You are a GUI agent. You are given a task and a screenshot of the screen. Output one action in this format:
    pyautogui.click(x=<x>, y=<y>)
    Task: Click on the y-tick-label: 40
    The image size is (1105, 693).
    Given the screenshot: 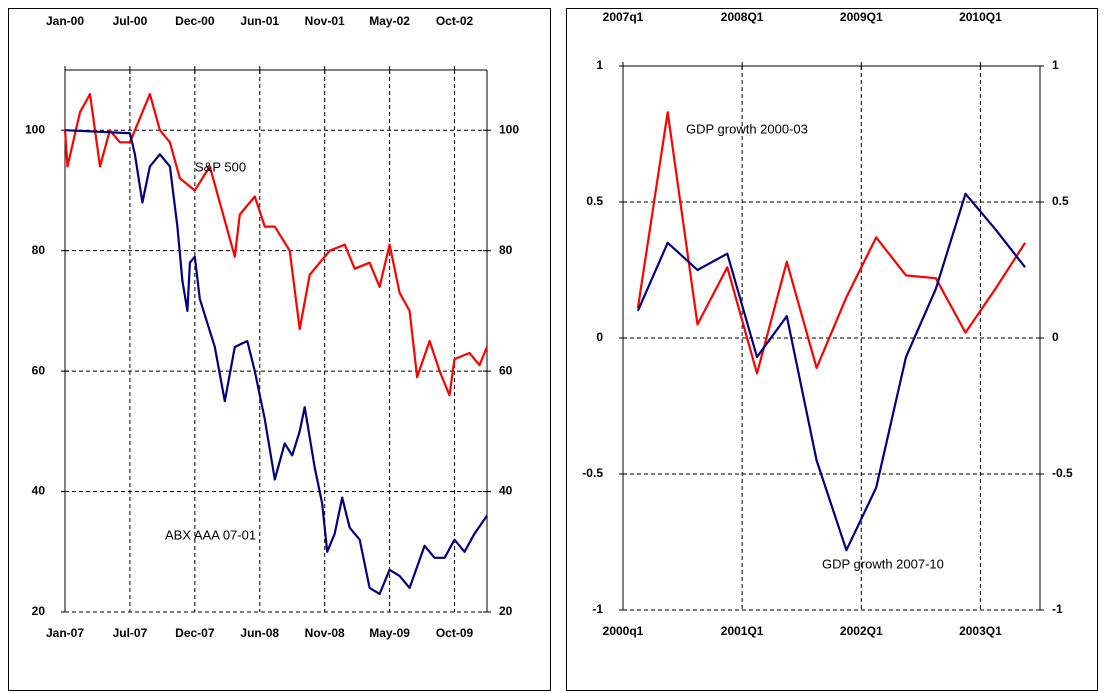 What is the action you would take?
    pyautogui.click(x=39, y=491)
    